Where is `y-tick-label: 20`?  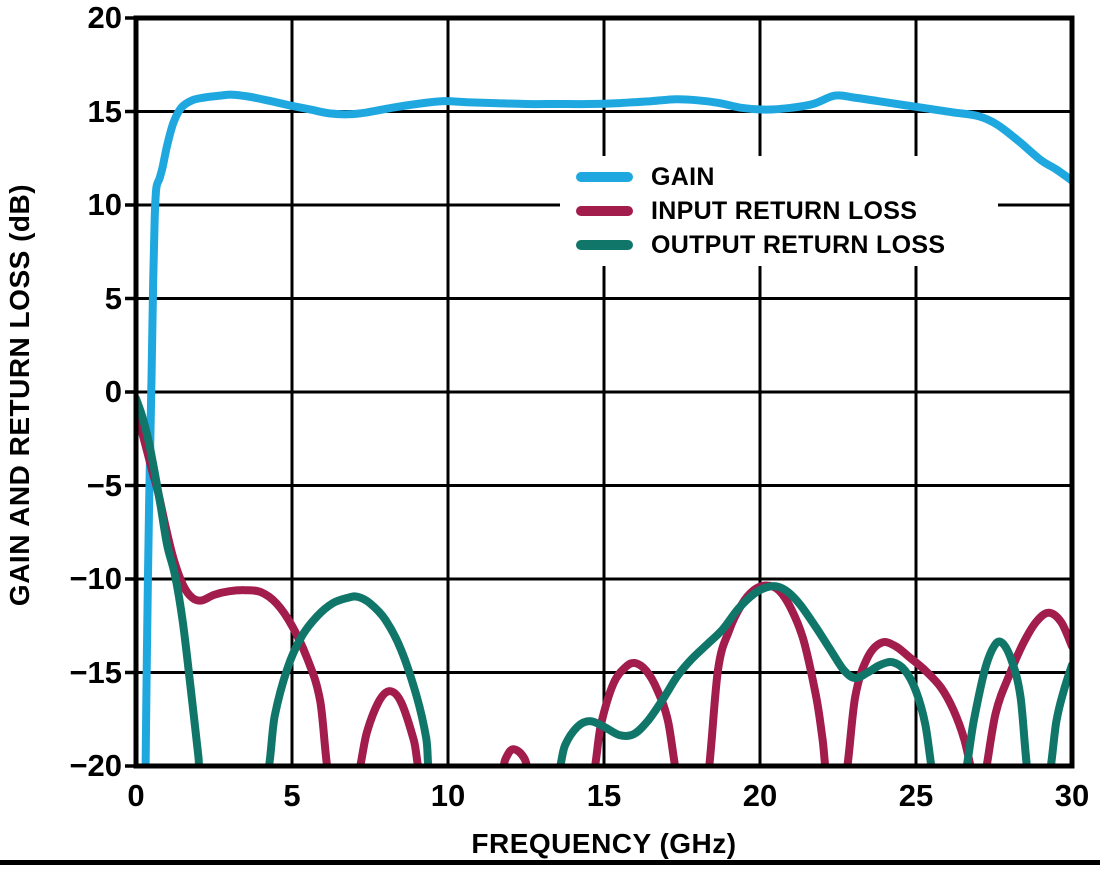 y-tick-label: 20 is located at coordinates (104, 17).